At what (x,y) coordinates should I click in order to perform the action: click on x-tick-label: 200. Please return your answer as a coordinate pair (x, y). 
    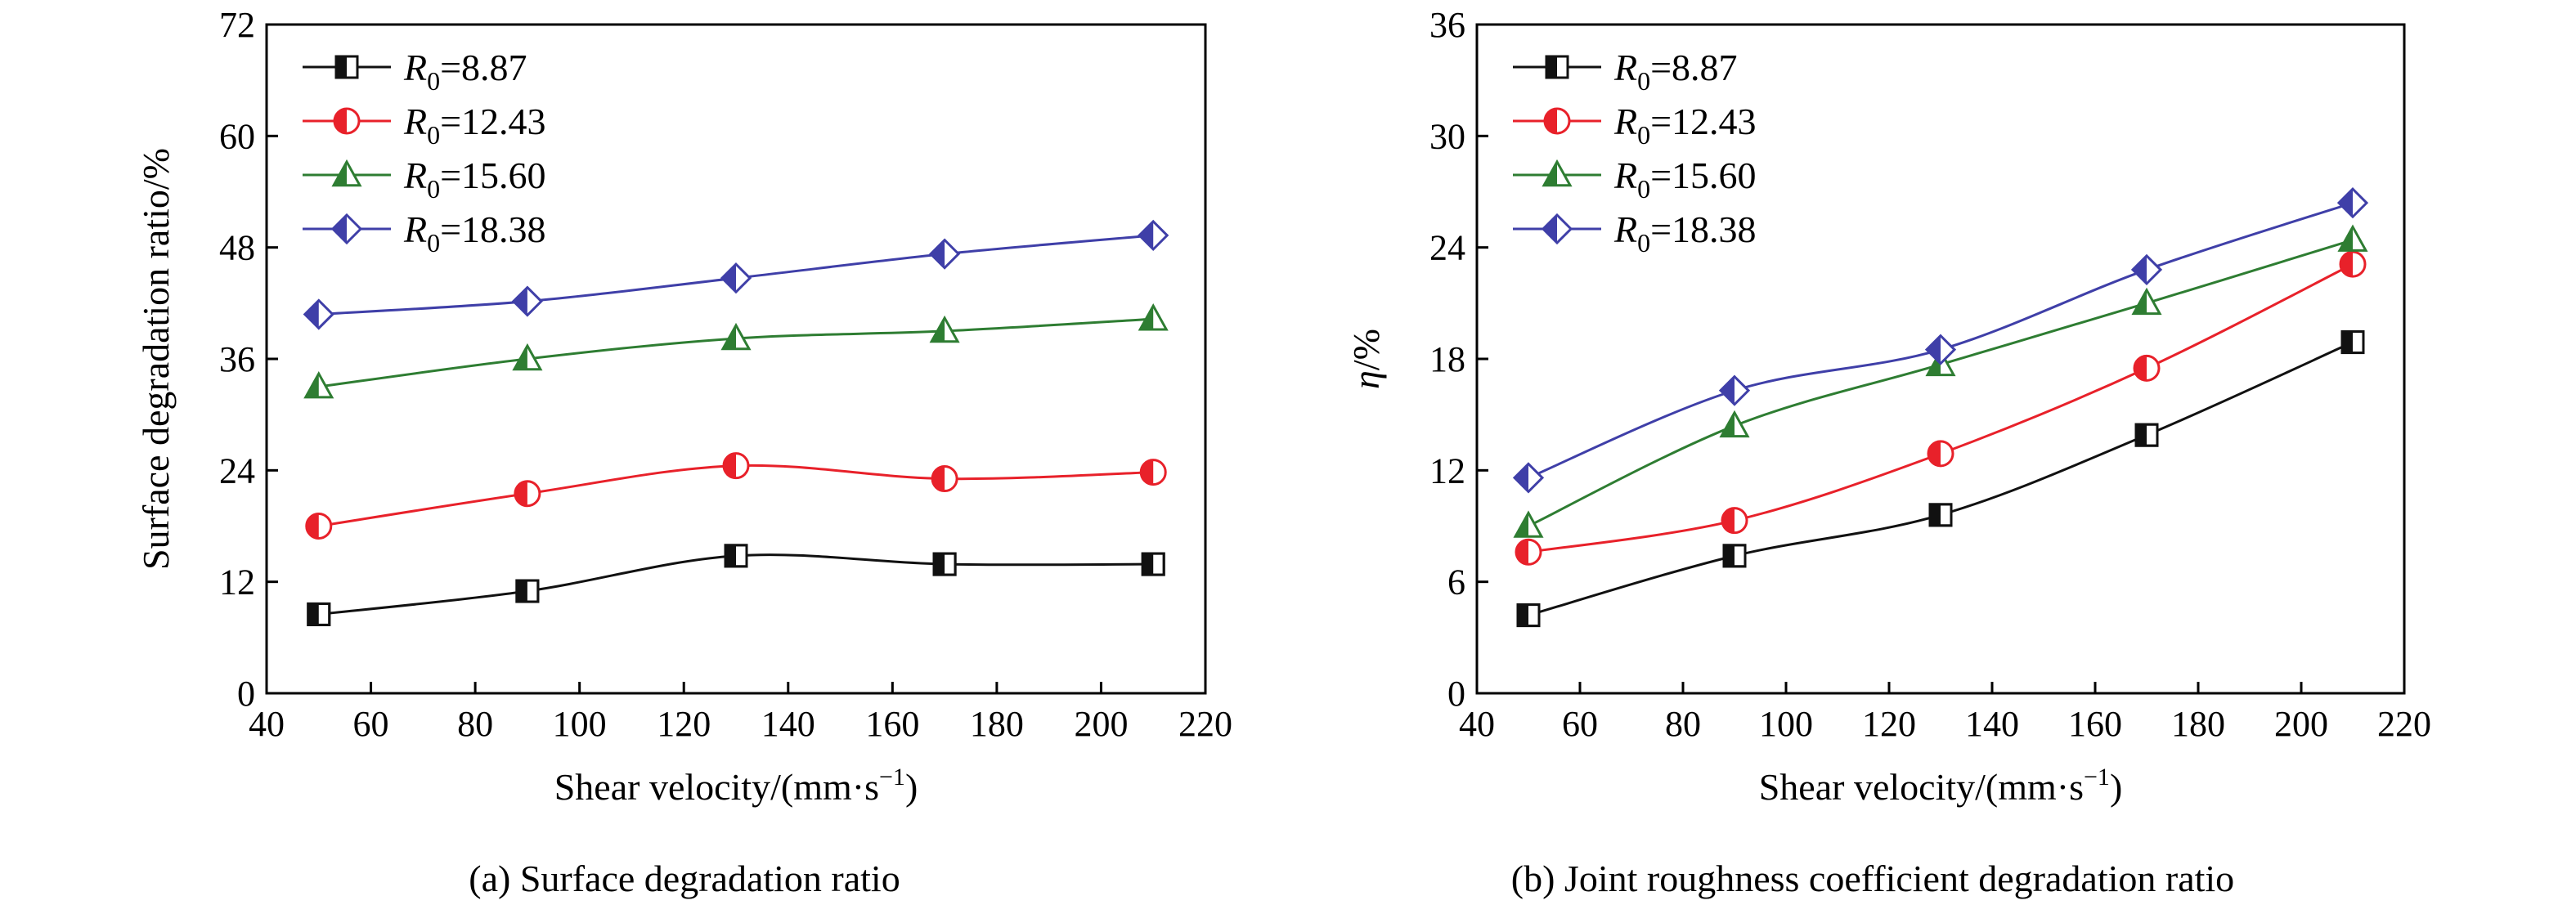
    Looking at the image, I should click on (2301, 724).